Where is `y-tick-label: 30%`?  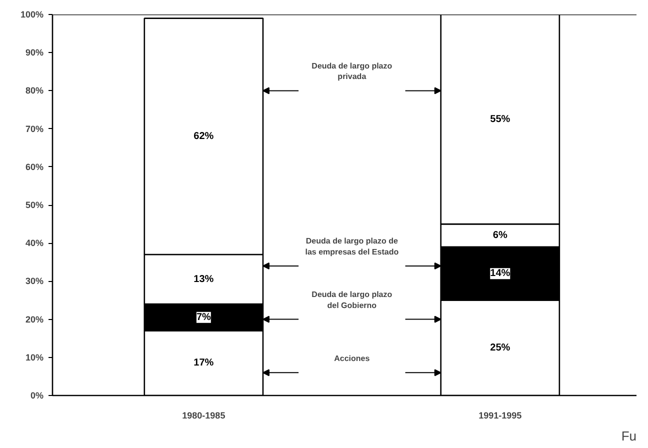
y-tick-label: 30% is located at coordinates (34, 281).